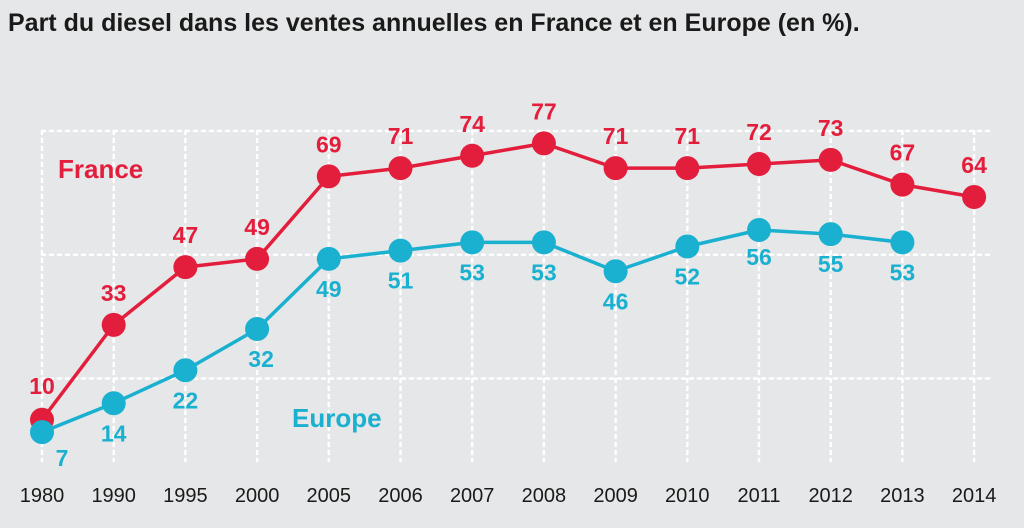 The width and height of the screenshot is (1024, 528). I want to click on data-label-france: 67, so click(903, 153).